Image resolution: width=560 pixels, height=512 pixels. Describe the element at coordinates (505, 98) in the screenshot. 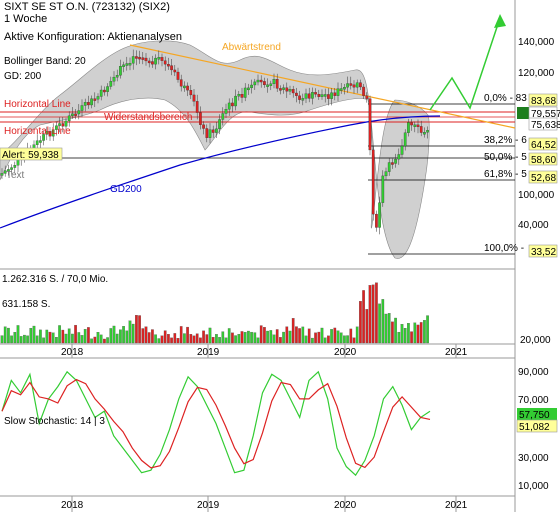

I see `fib-label-0: 0,0% - 83` at that location.